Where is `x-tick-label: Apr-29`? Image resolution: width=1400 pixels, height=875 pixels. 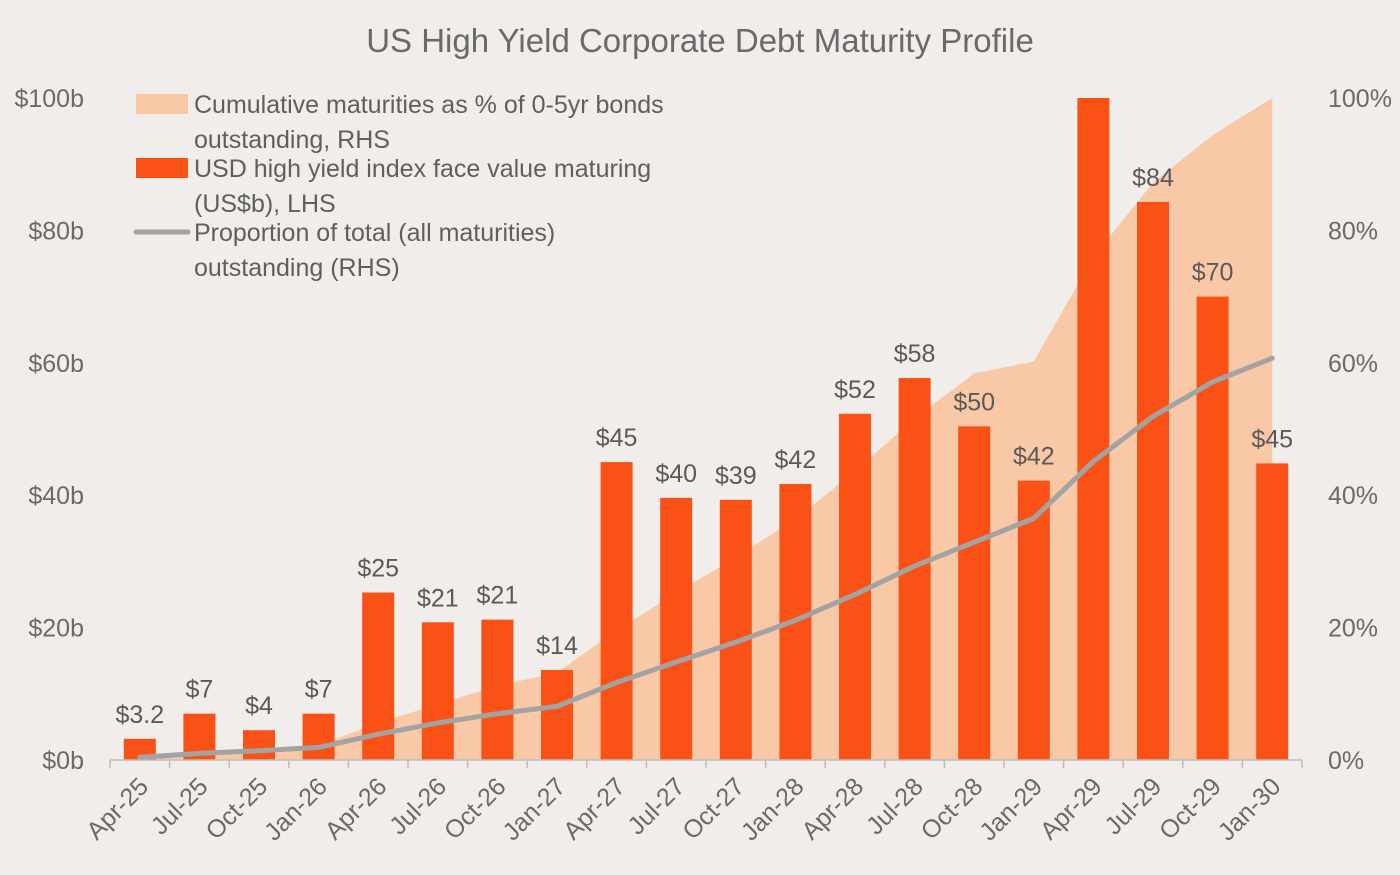 x-tick-label: Apr-29 is located at coordinates (1071, 808).